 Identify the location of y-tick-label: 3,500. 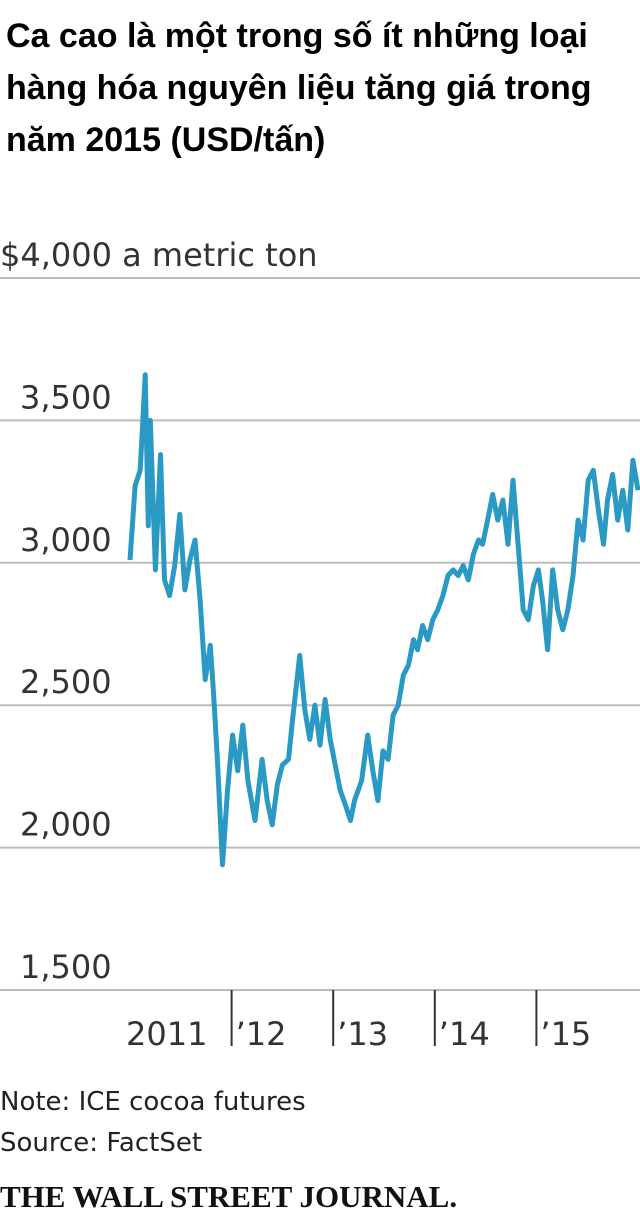
(66, 397).